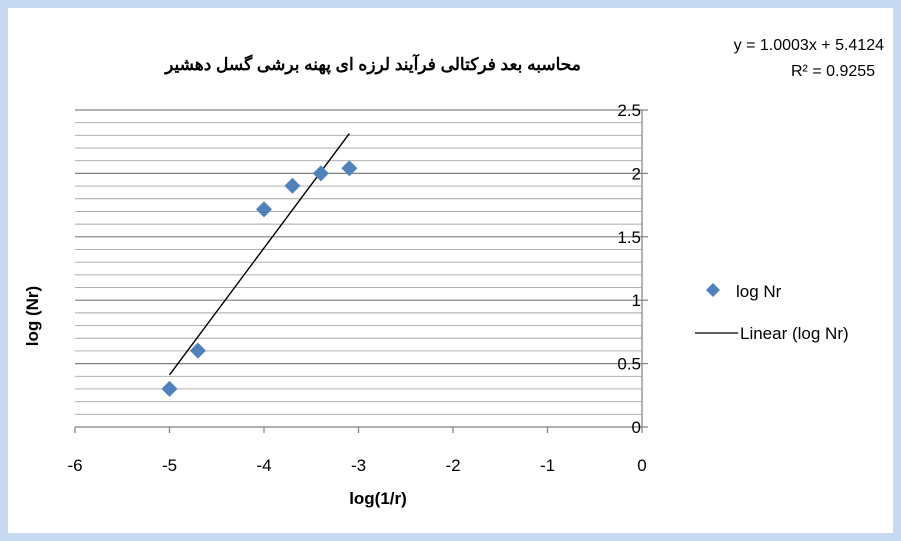  Describe the element at coordinates (713, 290) in the screenshot. I see `legend-marker-diamond` at that location.